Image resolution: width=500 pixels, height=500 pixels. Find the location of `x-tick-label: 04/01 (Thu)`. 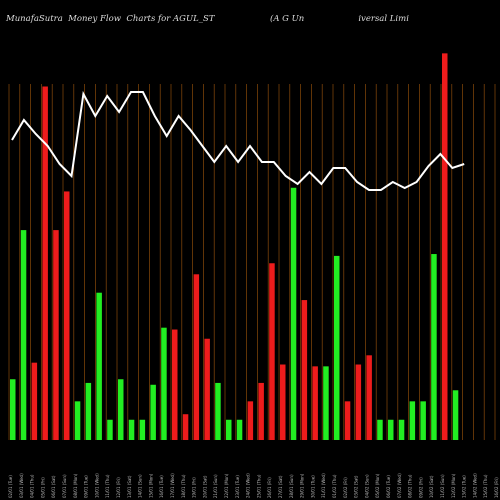

x-tick-label: 04/01 (Thu) is located at coordinates (32, 486).